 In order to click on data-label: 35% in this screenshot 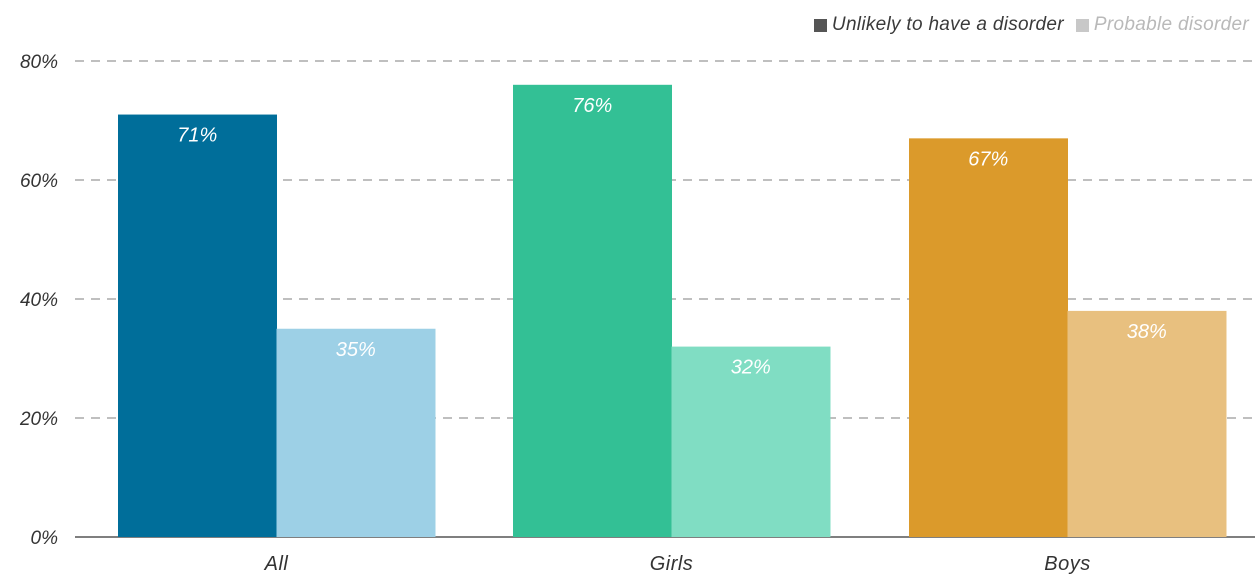, I will do `click(356, 350)`.